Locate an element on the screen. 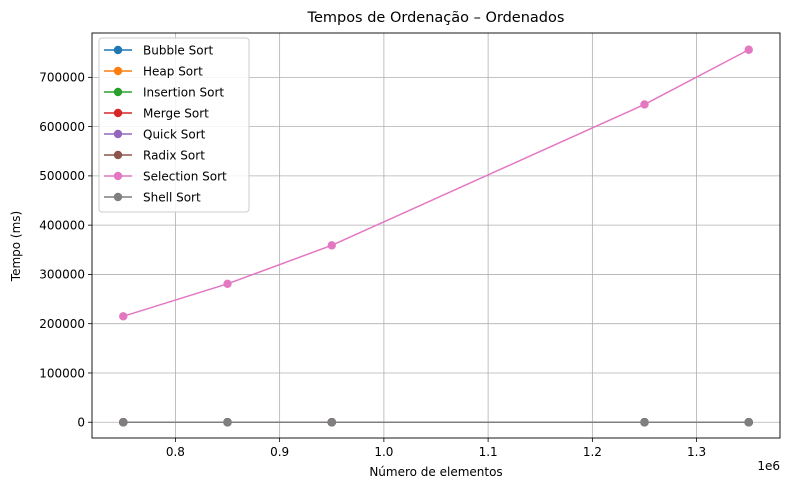 Image resolution: width=790 pixels, height=490 pixels. legend-item-bubble-sort: Bubble Sort is located at coordinates (158, 50).